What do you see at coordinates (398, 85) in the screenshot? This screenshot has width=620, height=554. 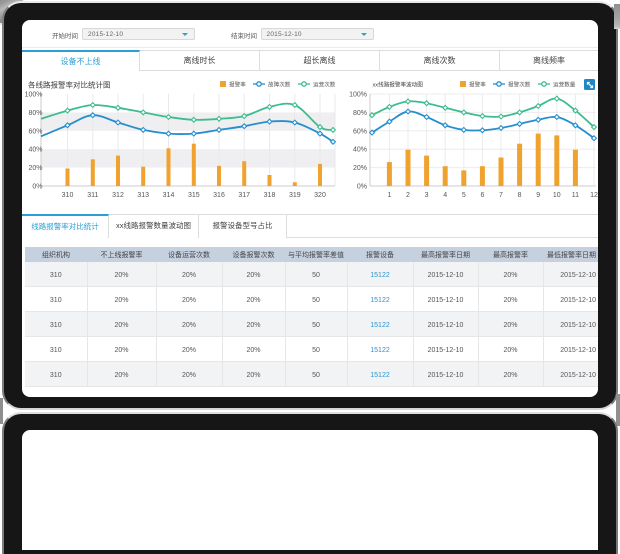 I see `svg-text: xx线路报警率波动图` at bounding box center [398, 85].